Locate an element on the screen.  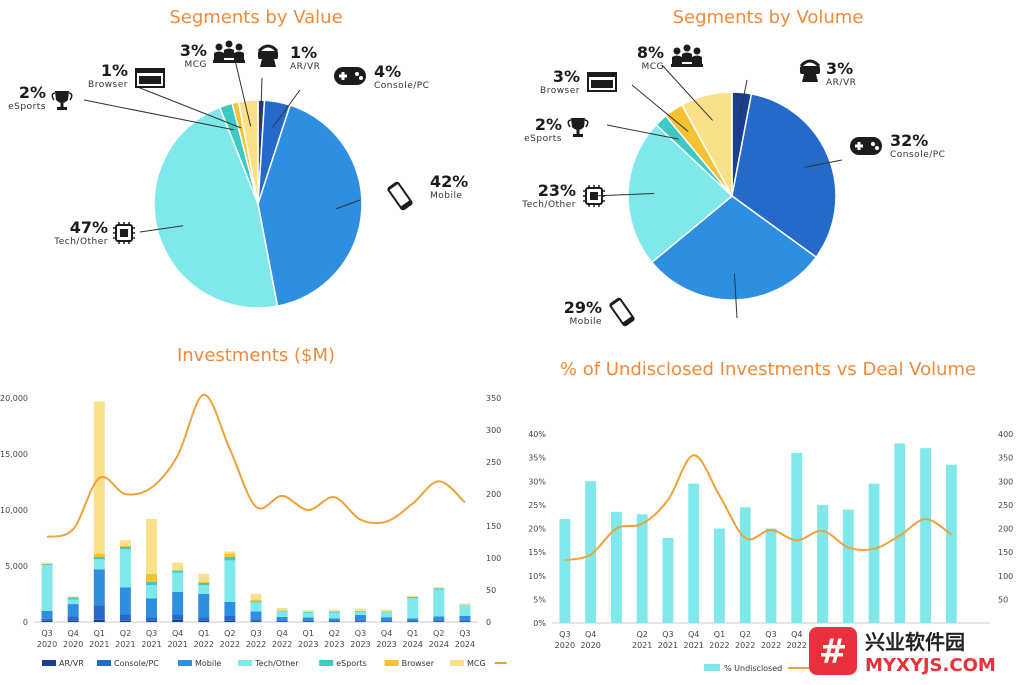
browser-content is located at coordinates (150, 80).